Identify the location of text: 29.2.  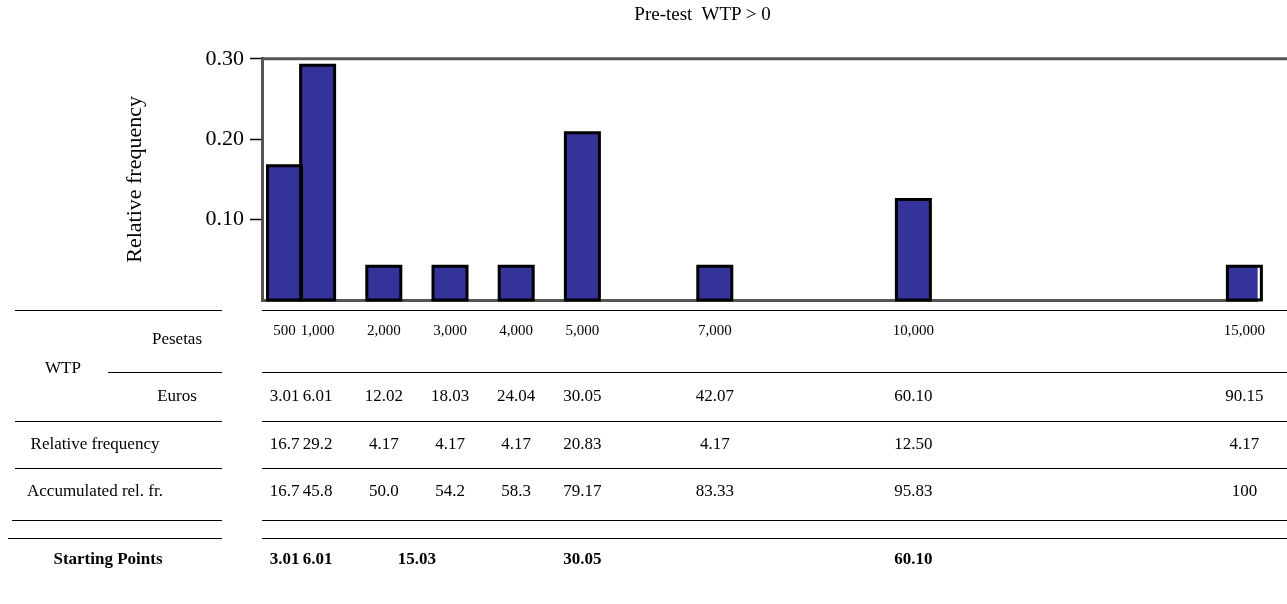
(317, 444).